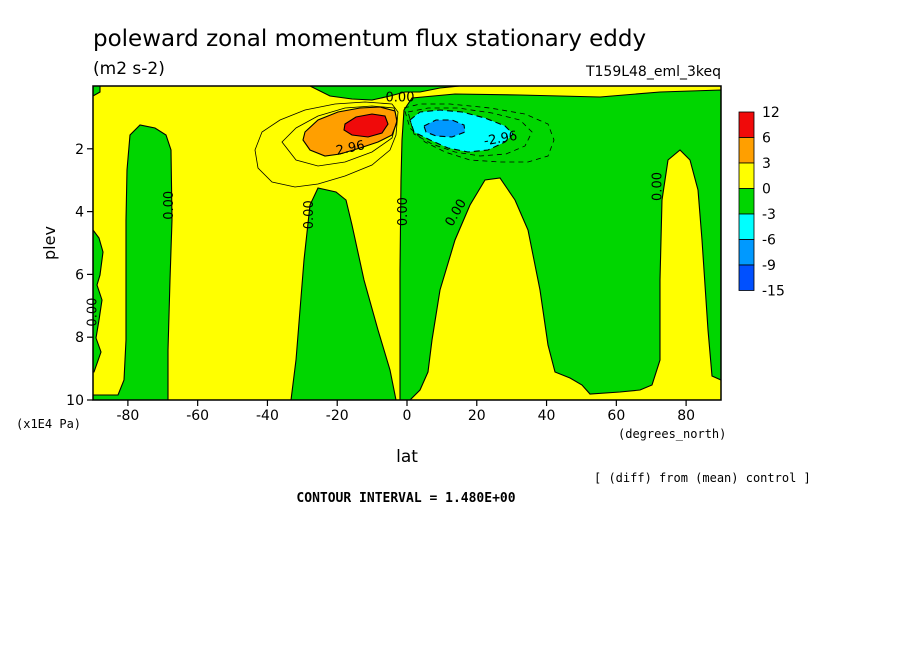  I want to click on region-red, so click(366, 125).